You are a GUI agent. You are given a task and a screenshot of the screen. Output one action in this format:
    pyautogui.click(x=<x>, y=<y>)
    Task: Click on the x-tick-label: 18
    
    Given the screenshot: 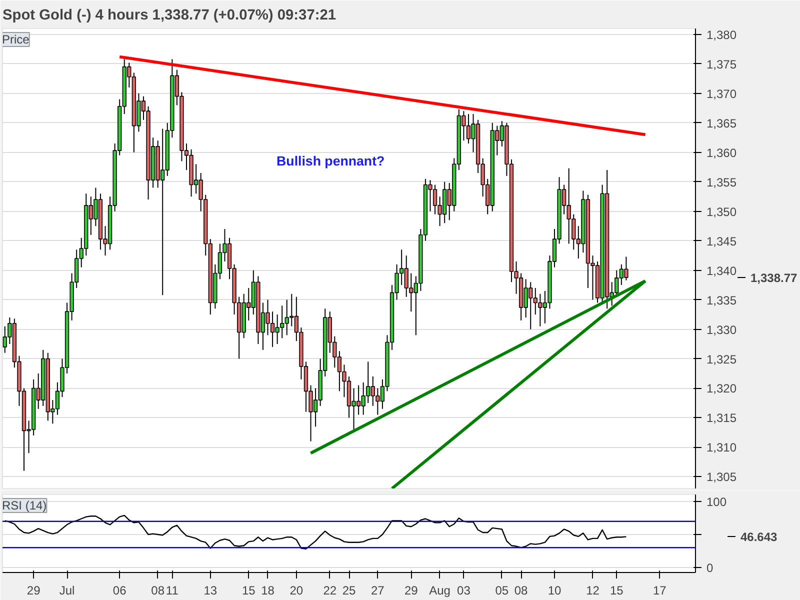 What is the action you would take?
    pyautogui.click(x=268, y=591)
    